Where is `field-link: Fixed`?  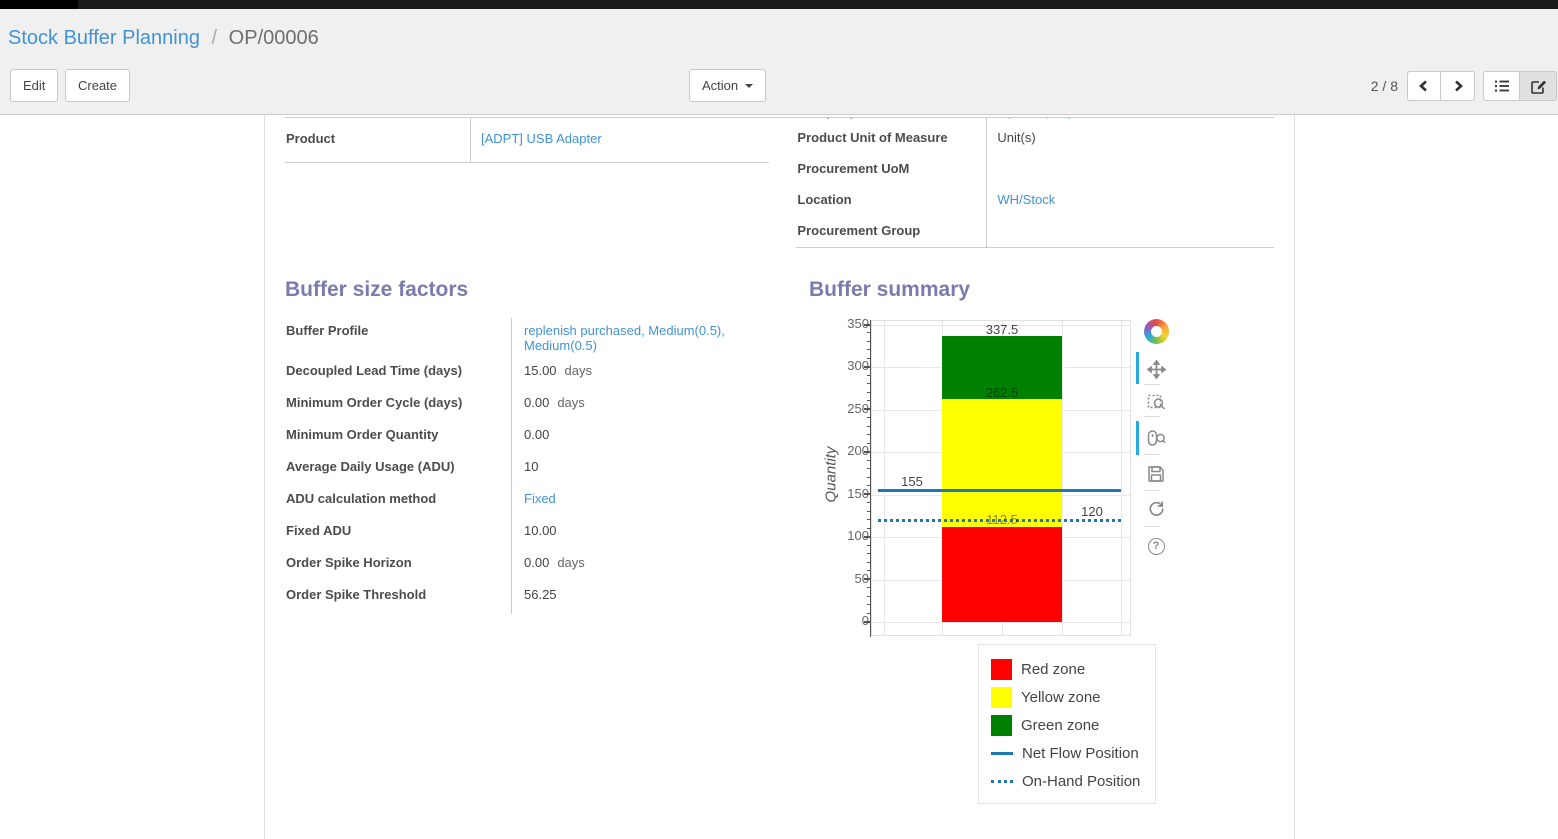 field-link: Fixed is located at coordinates (540, 498).